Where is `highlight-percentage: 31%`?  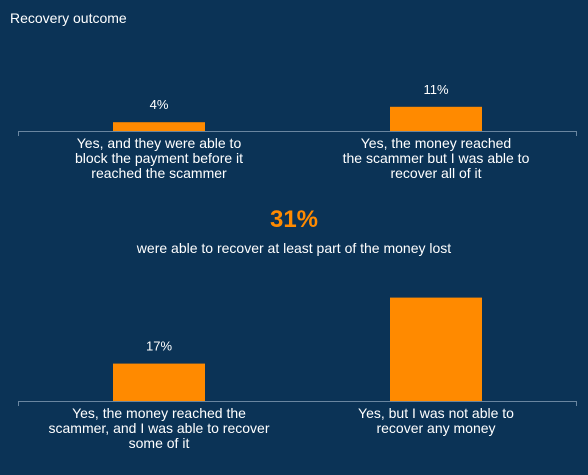 highlight-percentage: 31% is located at coordinates (294, 219).